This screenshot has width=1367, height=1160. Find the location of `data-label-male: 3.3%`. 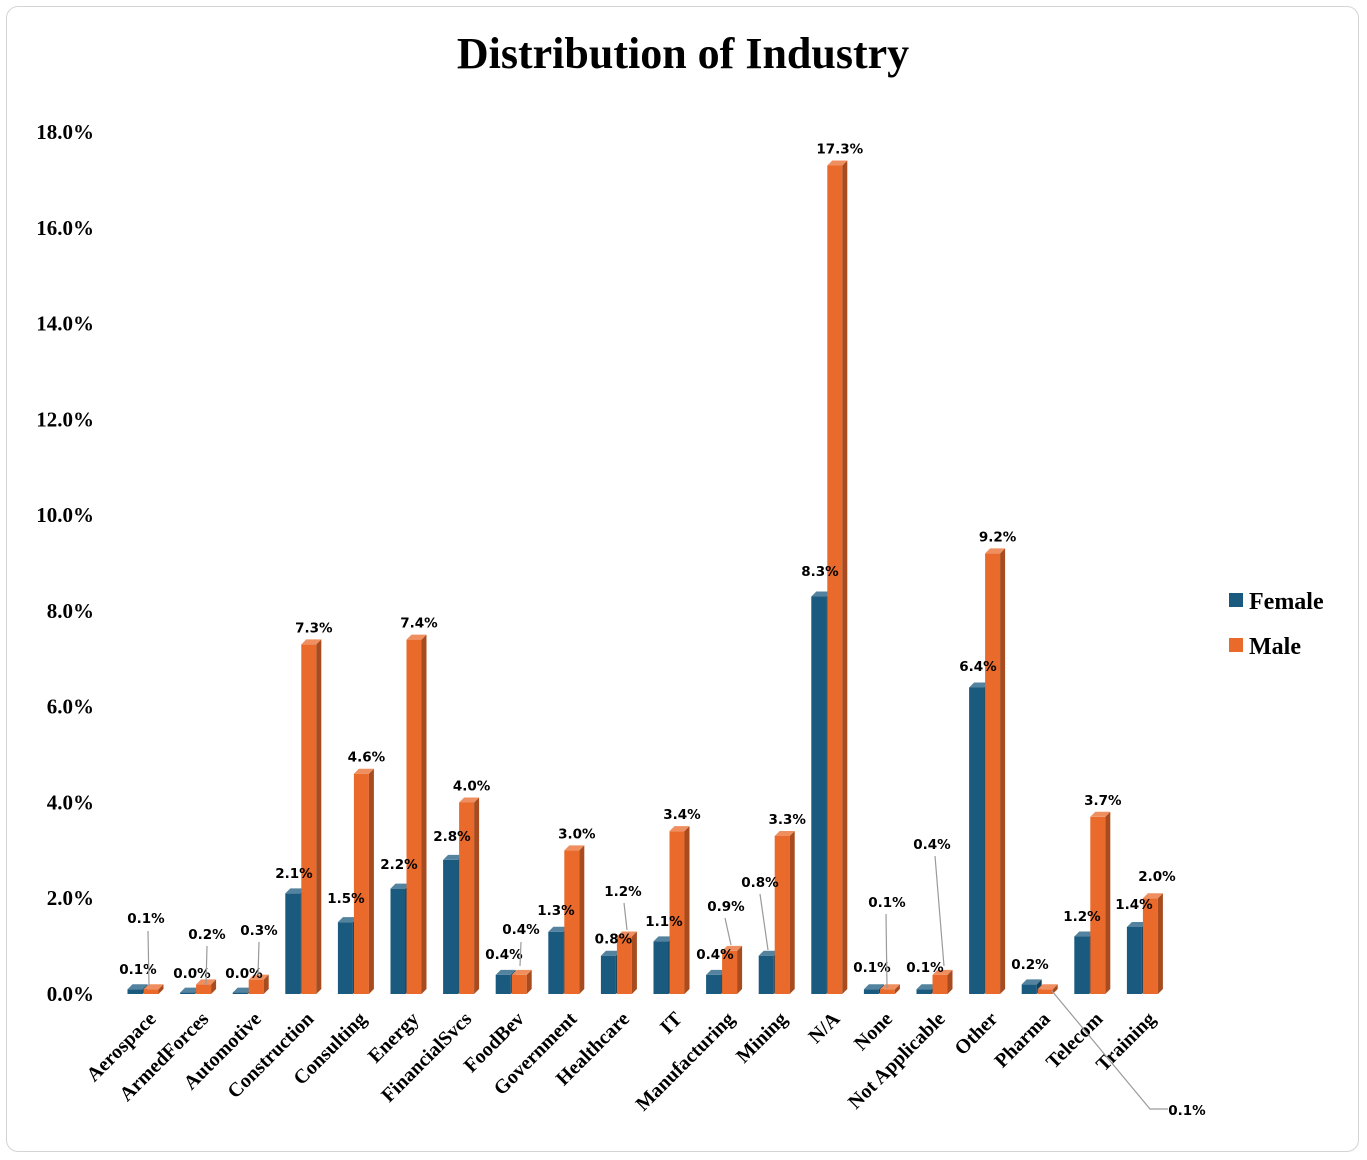

data-label-male: 3.3% is located at coordinates (787, 820).